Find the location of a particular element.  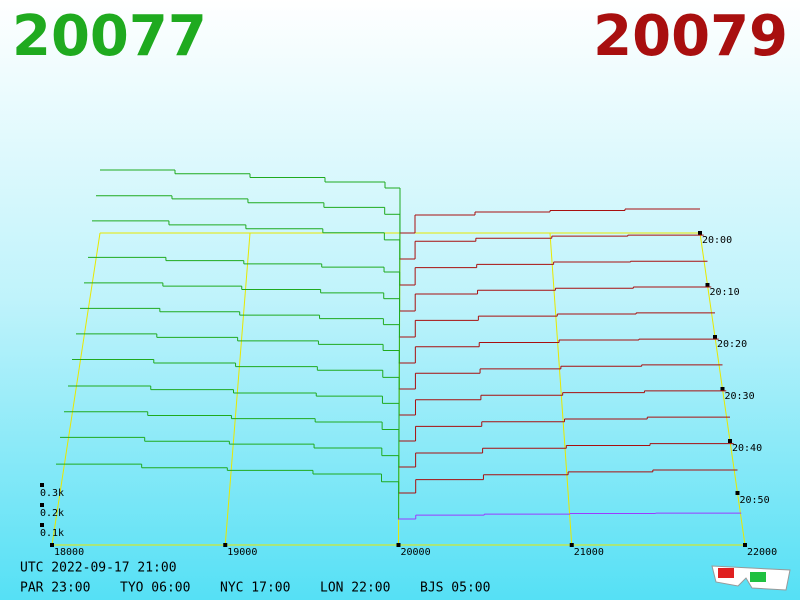

x-tick-label: 18000 is located at coordinates (69, 552).